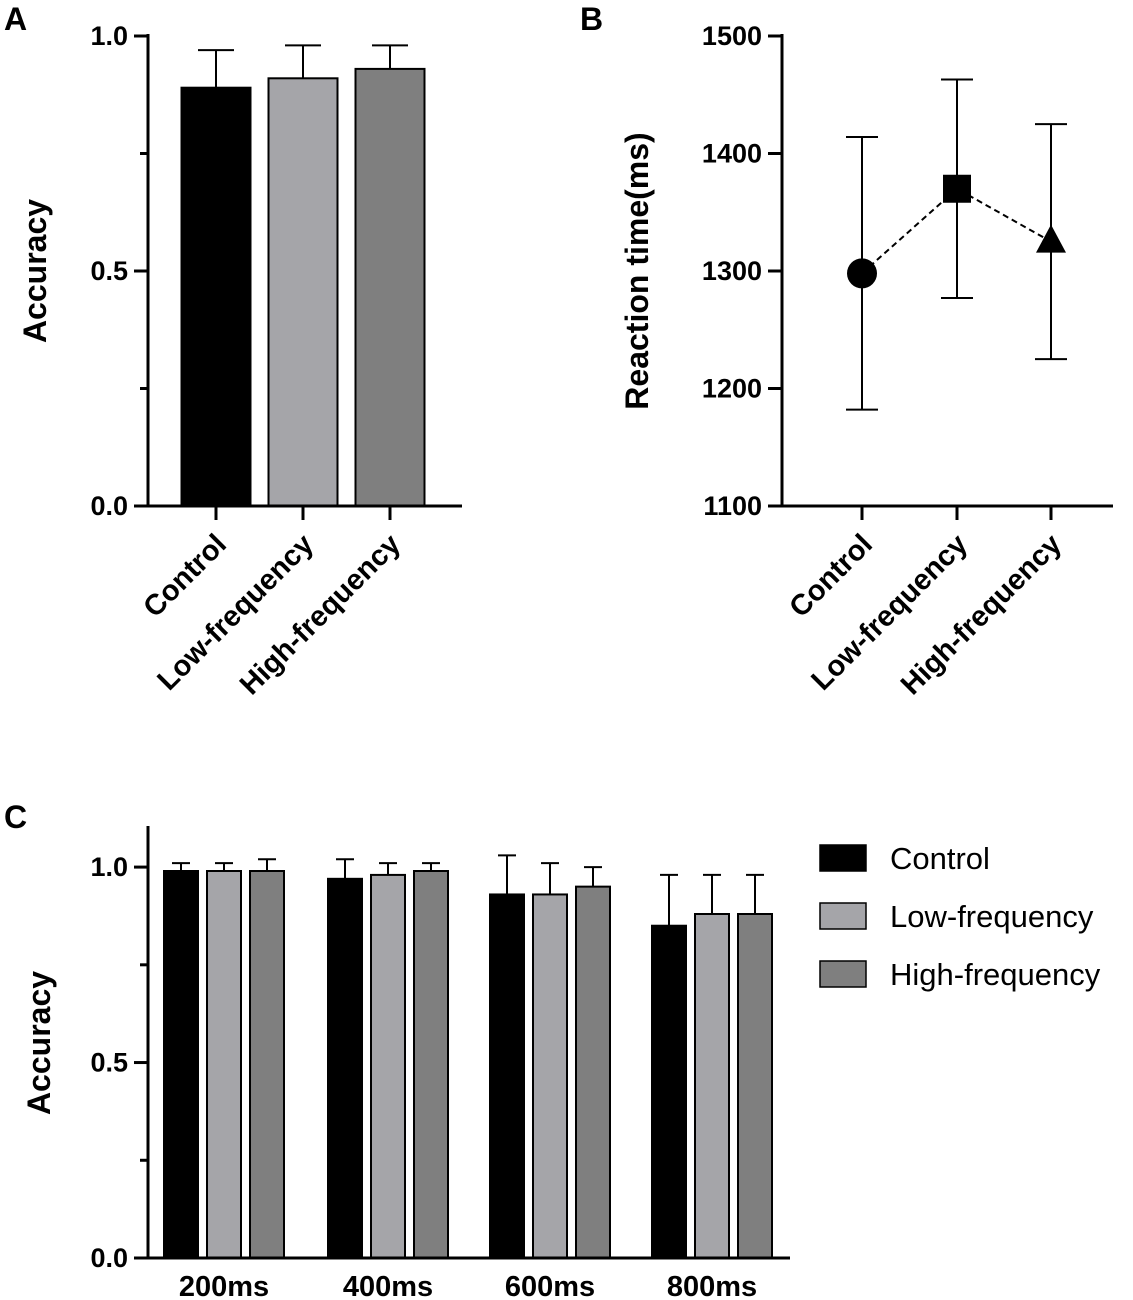 This screenshot has width=1133, height=1300. I want to click on panel-a-label: A, so click(15, 19).